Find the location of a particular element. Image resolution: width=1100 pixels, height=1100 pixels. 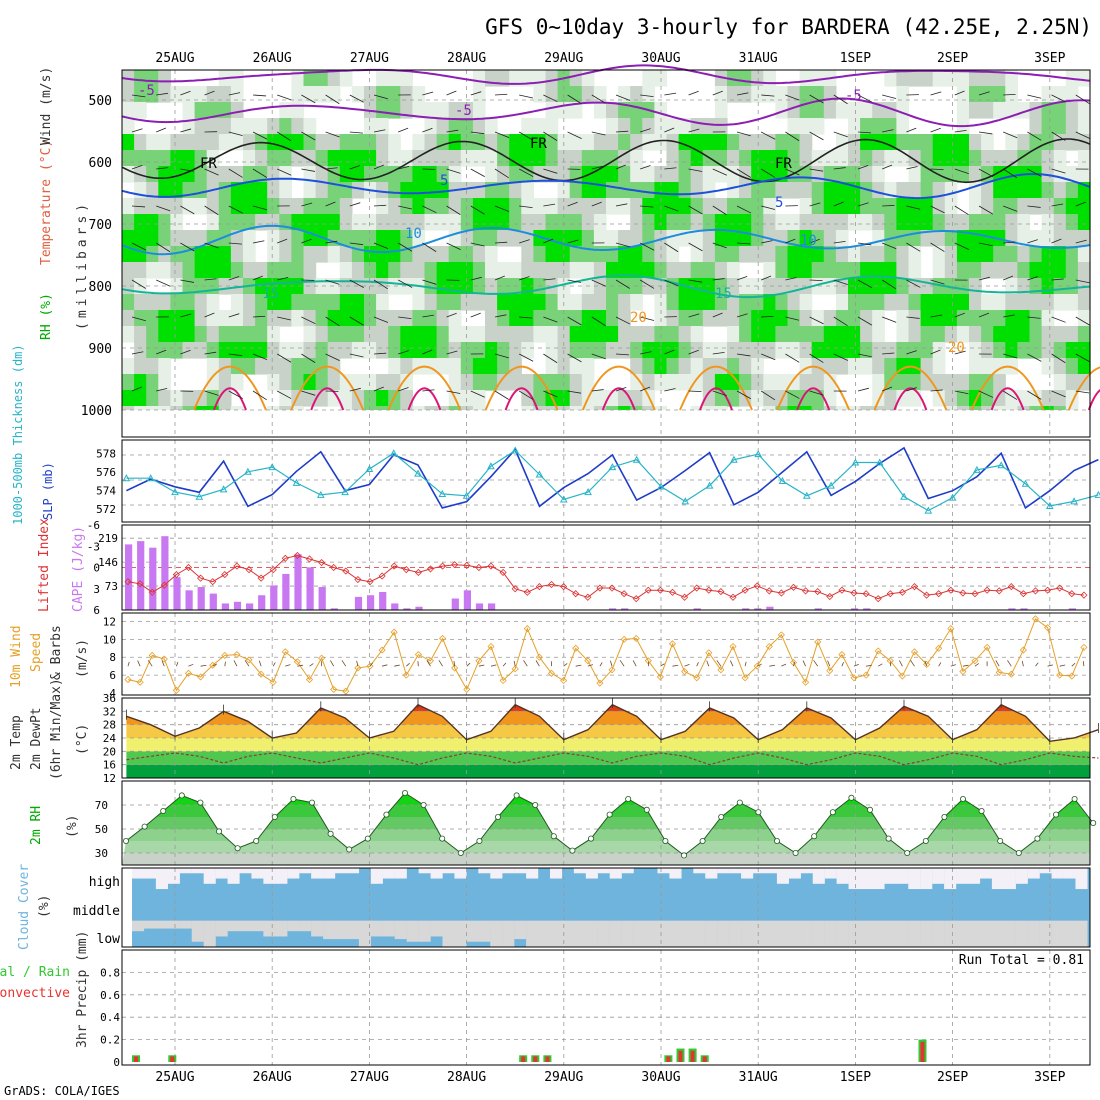

wind-unit-label: (m/s) is located at coordinates (82, 658).